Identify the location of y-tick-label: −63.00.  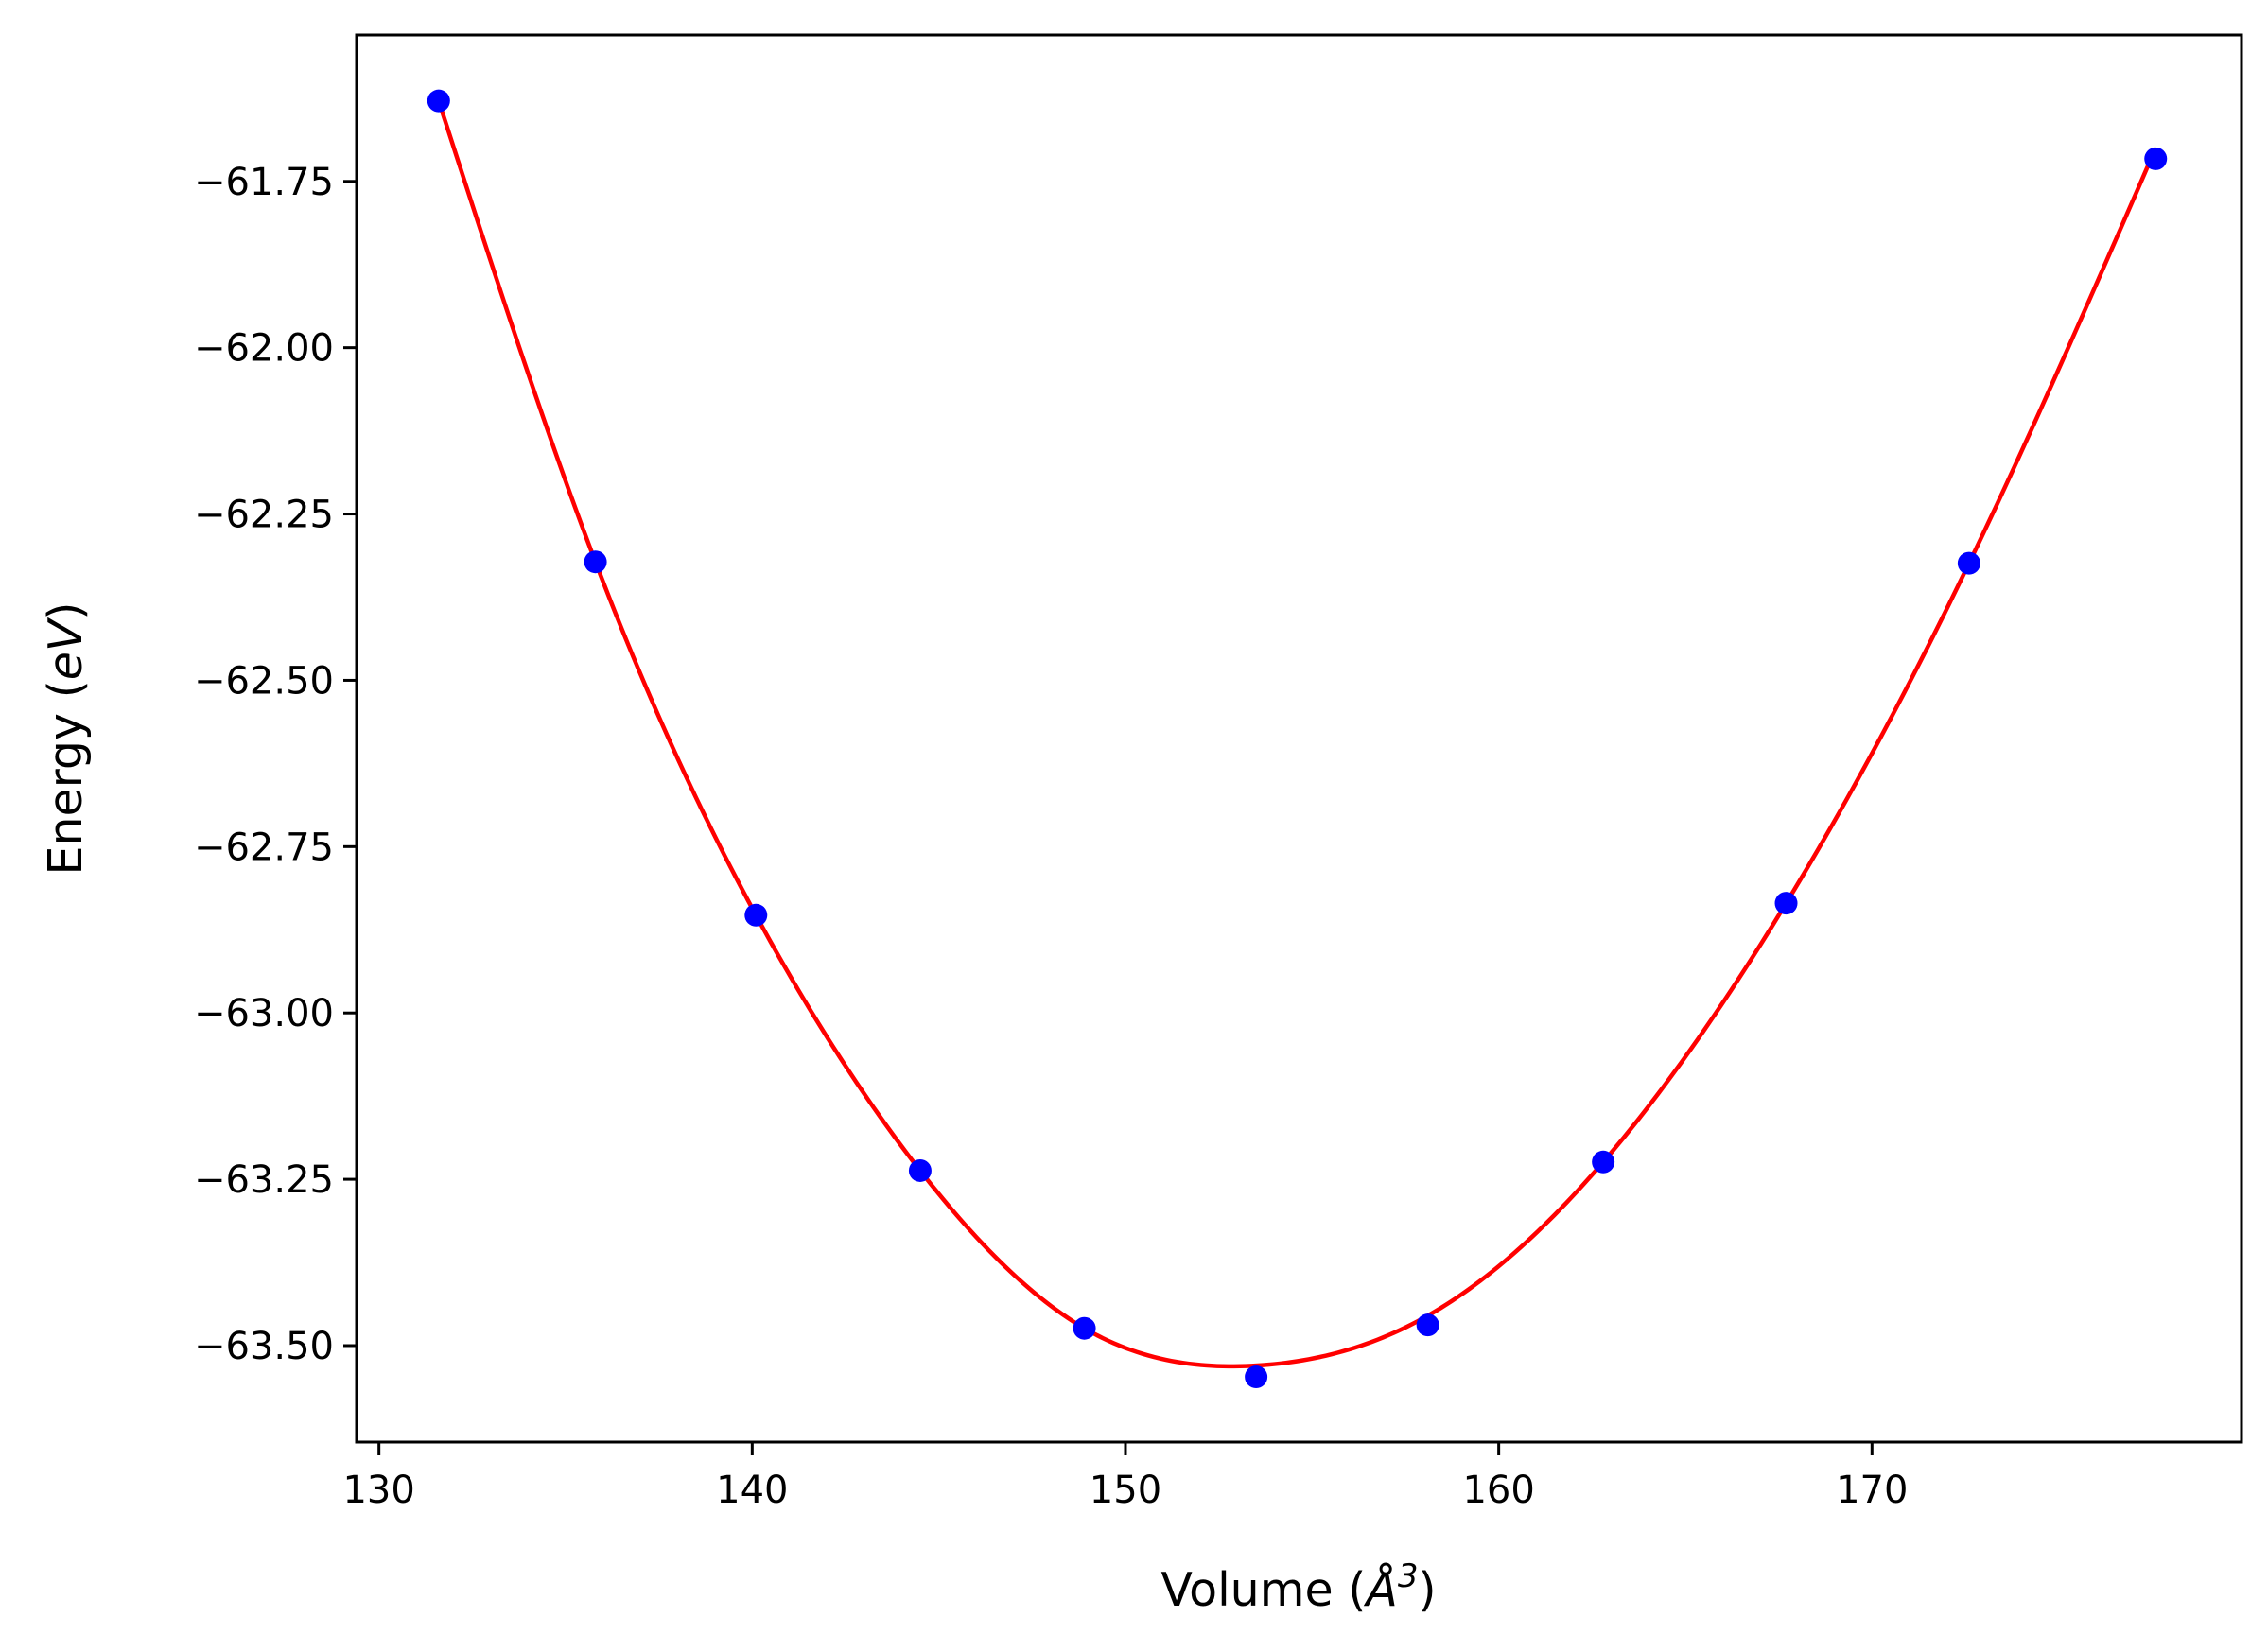
(264, 1013).